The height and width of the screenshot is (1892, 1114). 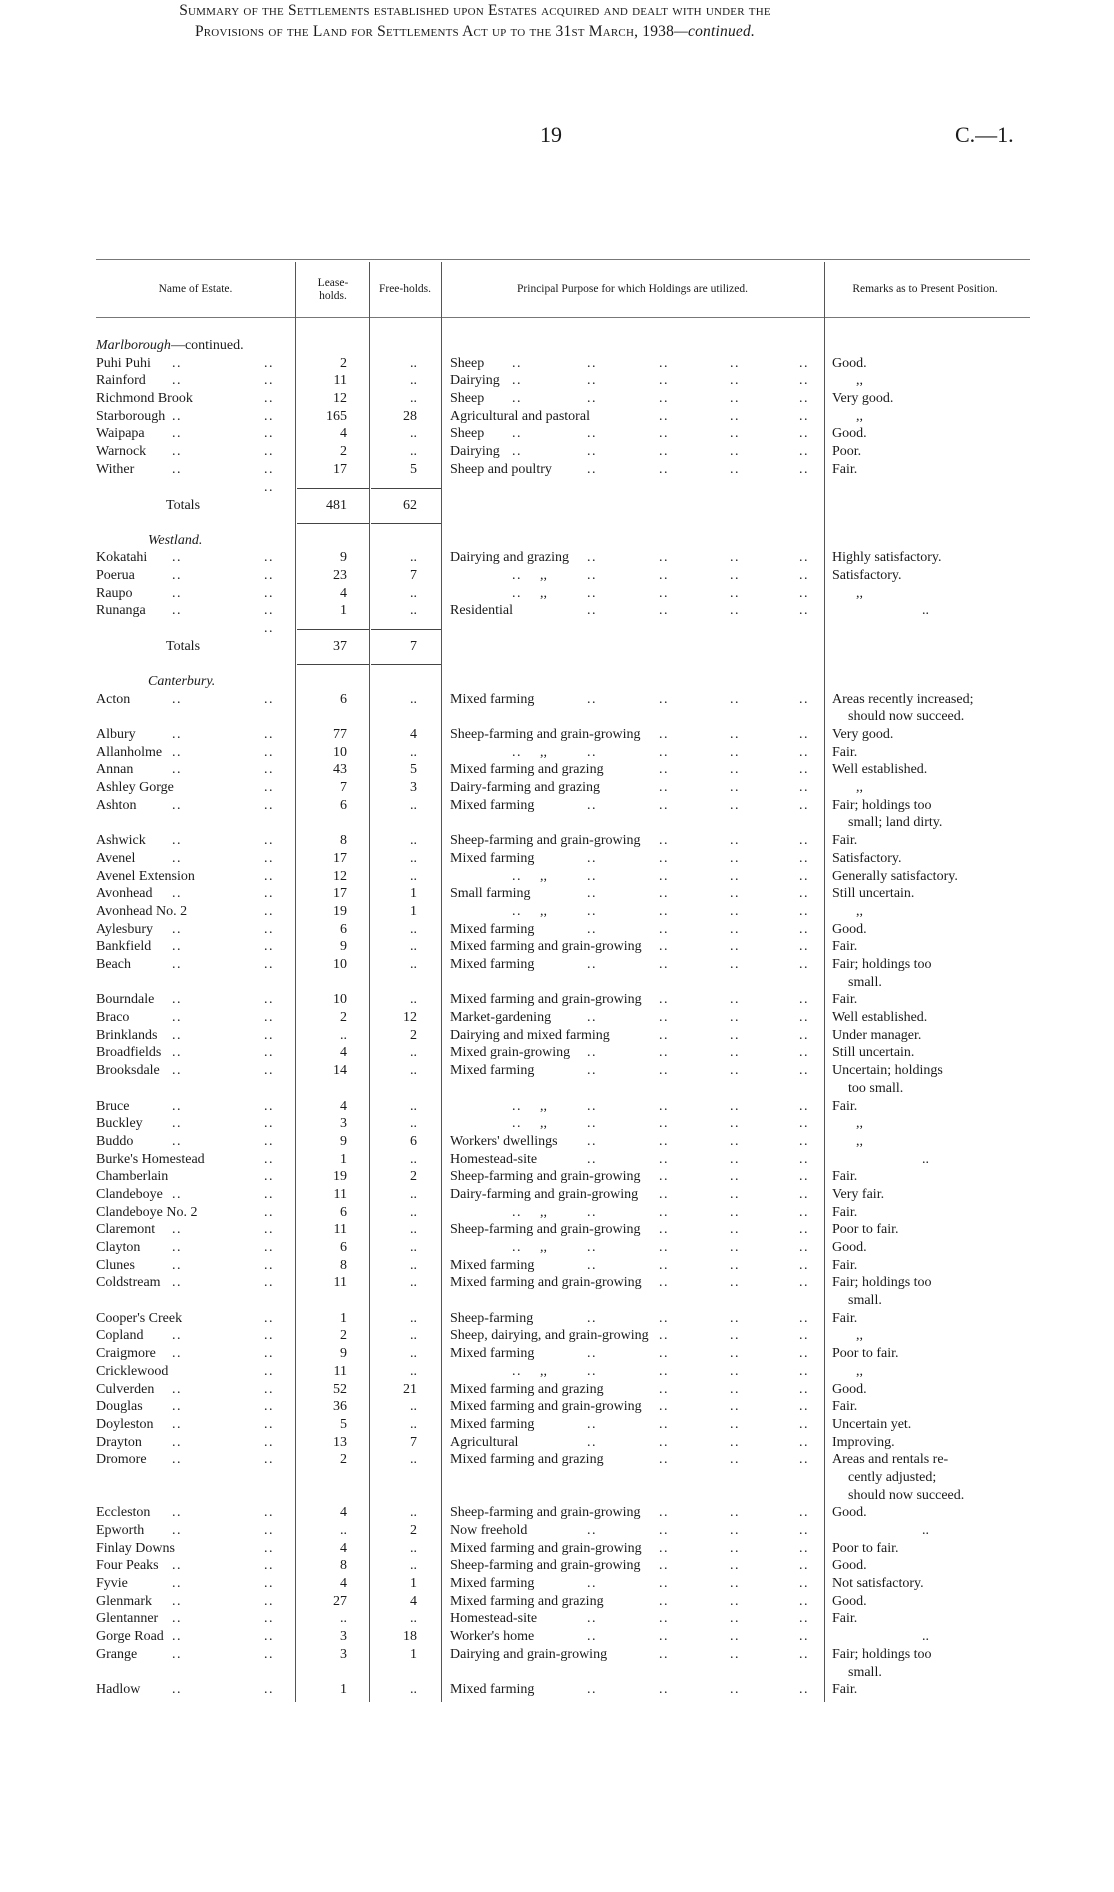 I want to click on remarks: Good., so click(x=929, y=1513).